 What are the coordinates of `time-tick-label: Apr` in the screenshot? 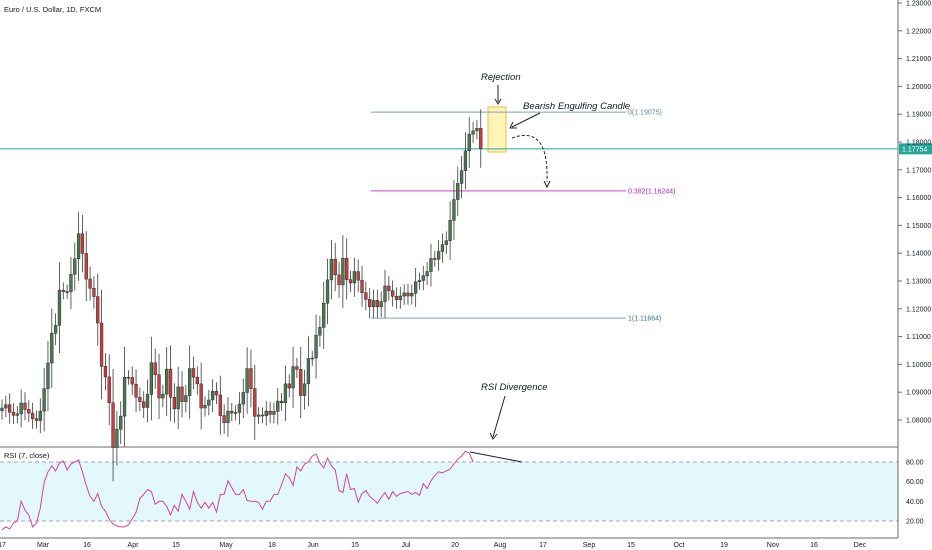 It's located at (134, 545).